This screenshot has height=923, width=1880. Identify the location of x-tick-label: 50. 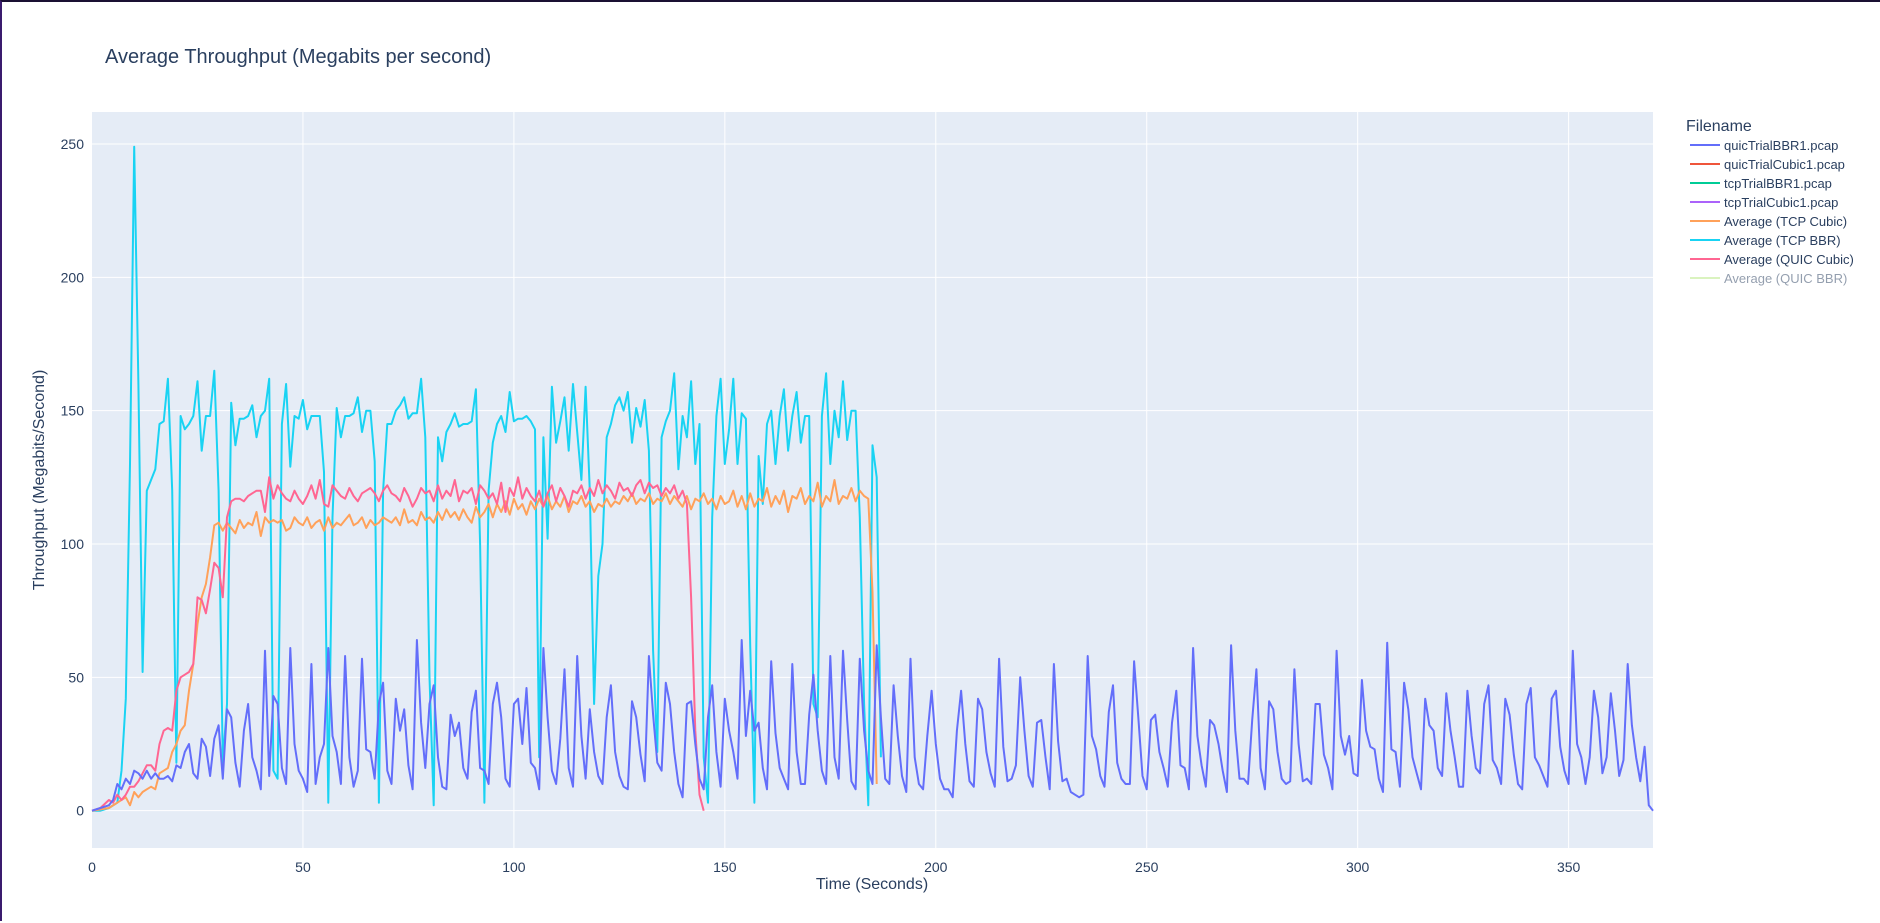
(303, 867).